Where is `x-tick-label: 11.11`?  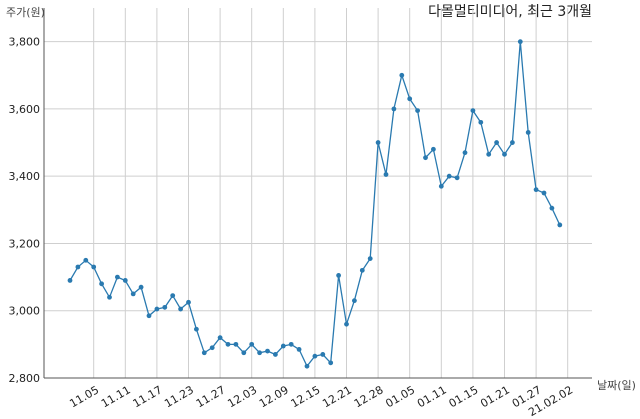 x-tick-label: 11.11 is located at coordinates (116, 396).